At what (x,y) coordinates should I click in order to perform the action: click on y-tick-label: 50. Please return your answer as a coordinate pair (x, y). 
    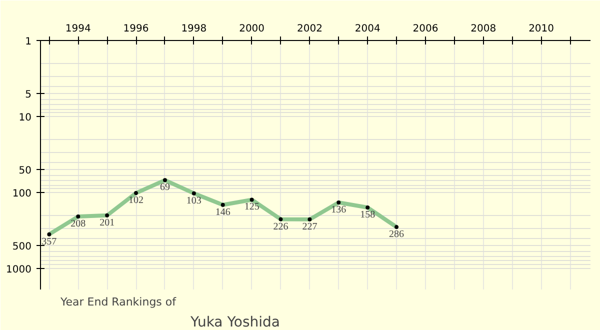
    Looking at the image, I should click on (25, 171).